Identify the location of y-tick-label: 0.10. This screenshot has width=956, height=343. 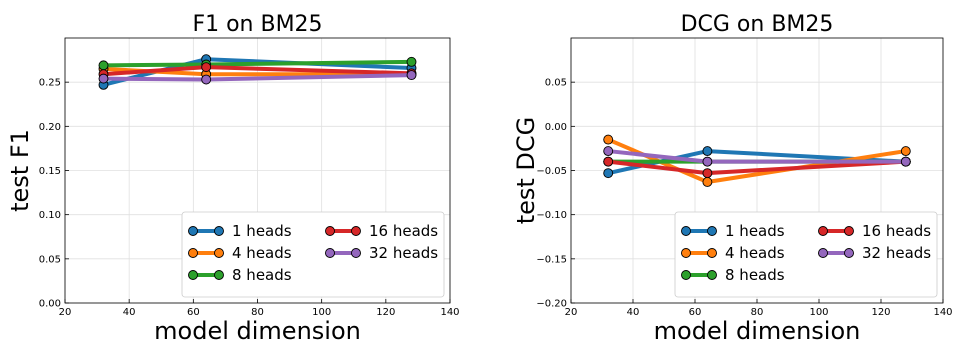
(50, 215).